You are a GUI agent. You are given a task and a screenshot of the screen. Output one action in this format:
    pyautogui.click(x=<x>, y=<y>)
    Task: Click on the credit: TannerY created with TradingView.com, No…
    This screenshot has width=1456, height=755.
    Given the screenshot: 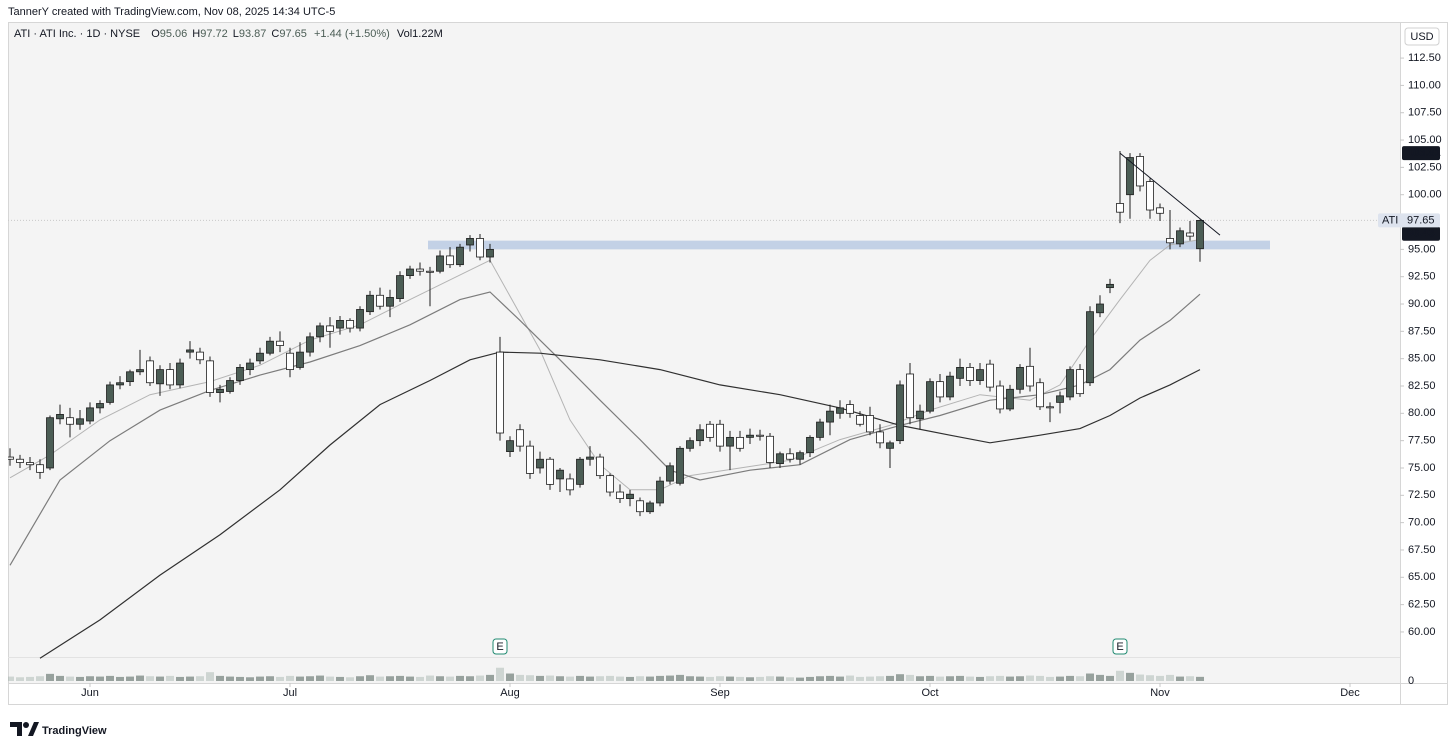 What is the action you would take?
    pyautogui.click(x=171, y=12)
    